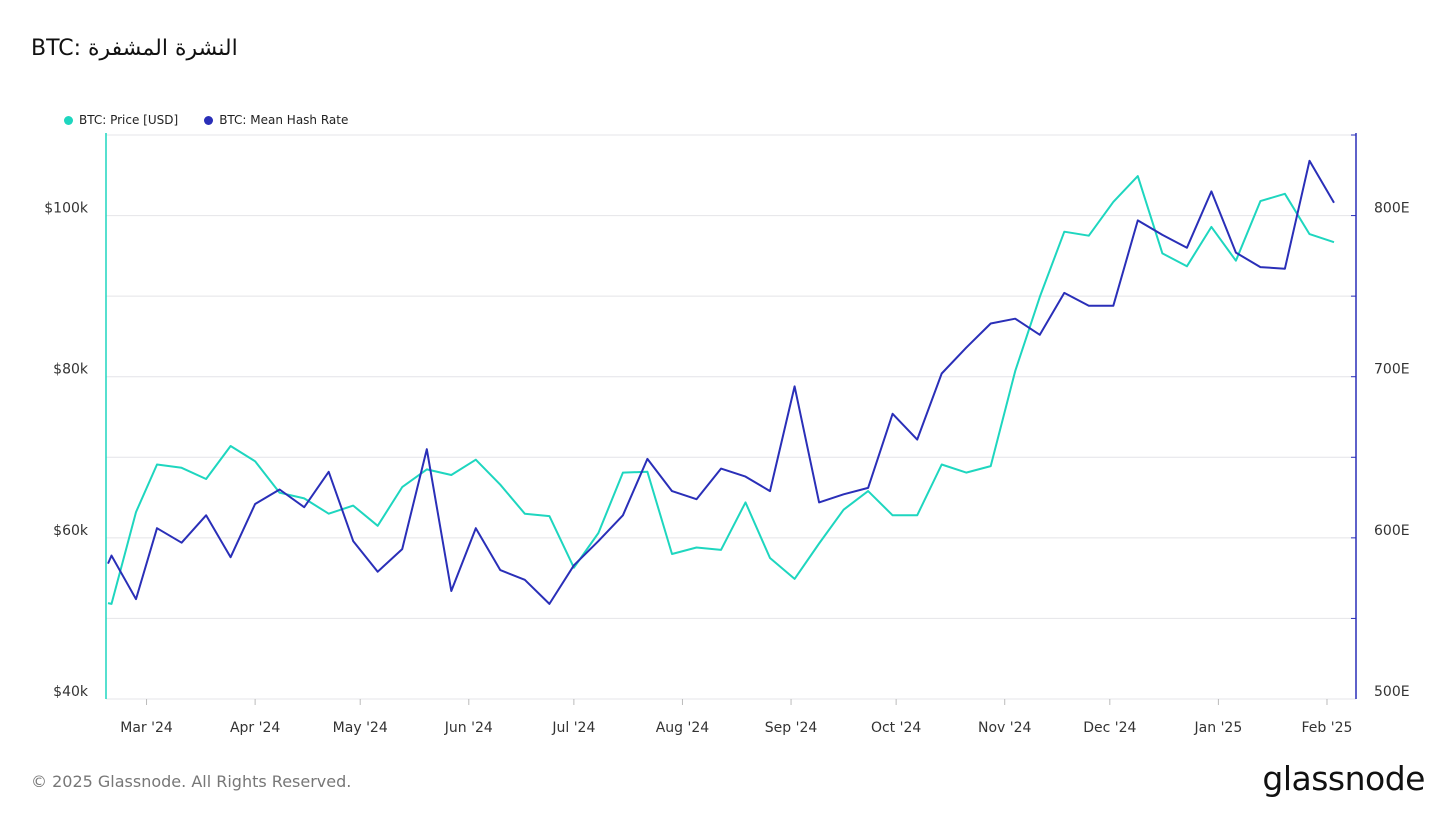  Describe the element at coordinates (209, 120) in the screenshot. I see `hash-rate-legend-dot-icon` at that location.